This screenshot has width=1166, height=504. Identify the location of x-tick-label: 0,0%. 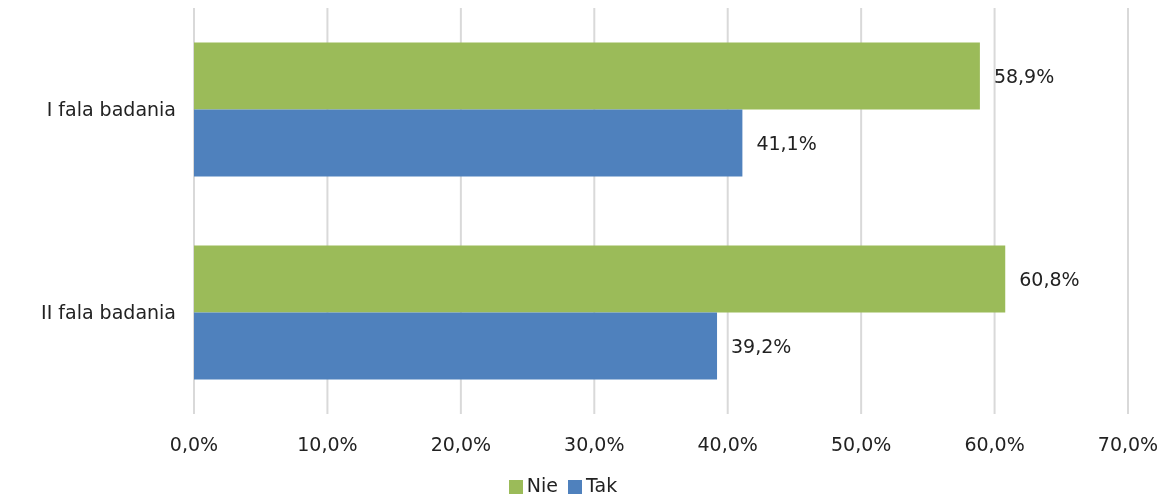
(194, 444).